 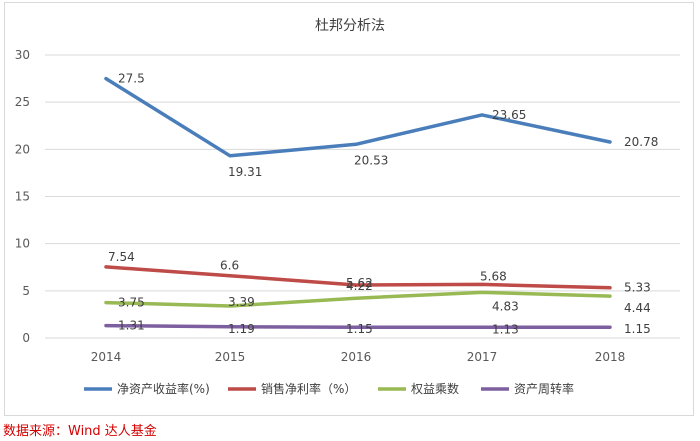 I want to click on y-tick-label: 0, so click(x=26, y=338).